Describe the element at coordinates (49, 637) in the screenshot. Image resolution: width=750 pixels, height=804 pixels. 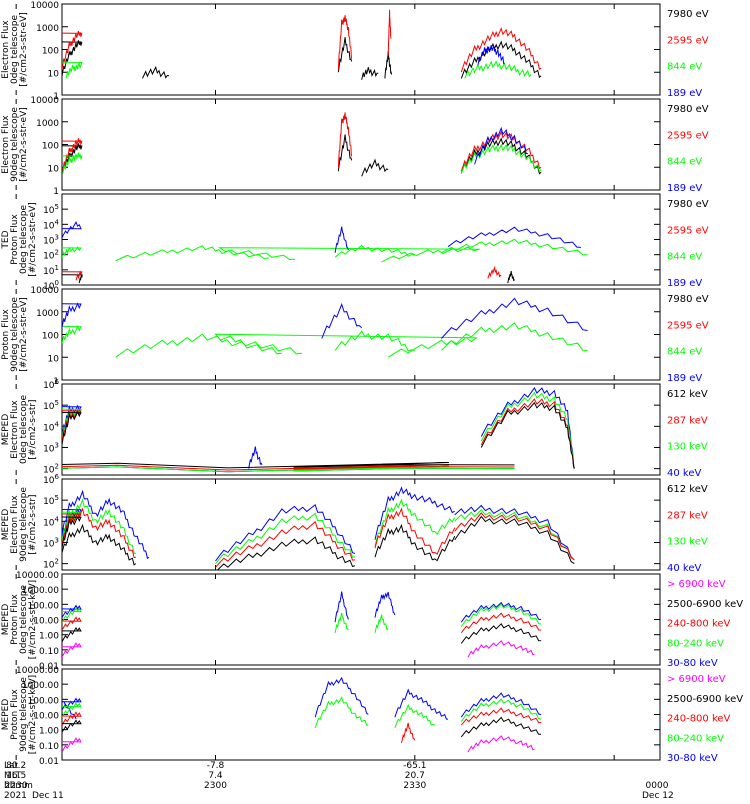
I see `y-tick-label: 1.00` at that location.